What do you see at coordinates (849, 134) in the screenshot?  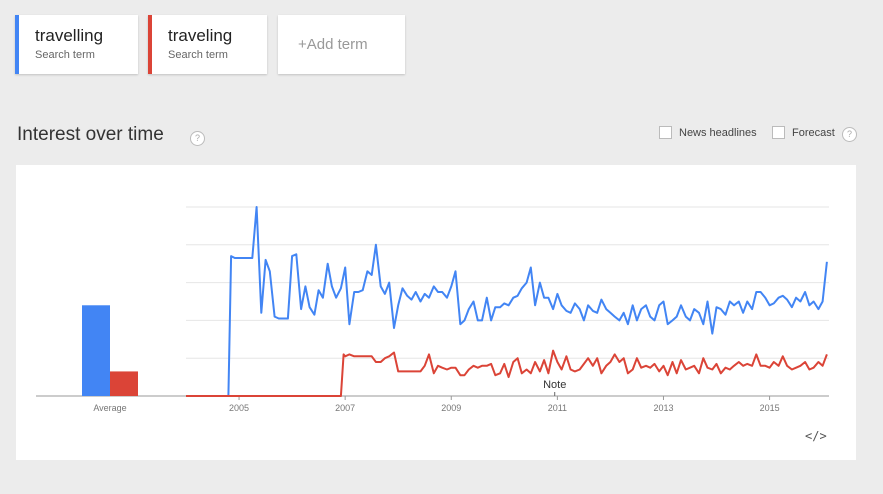 I see `forecast-help-icon: ?` at bounding box center [849, 134].